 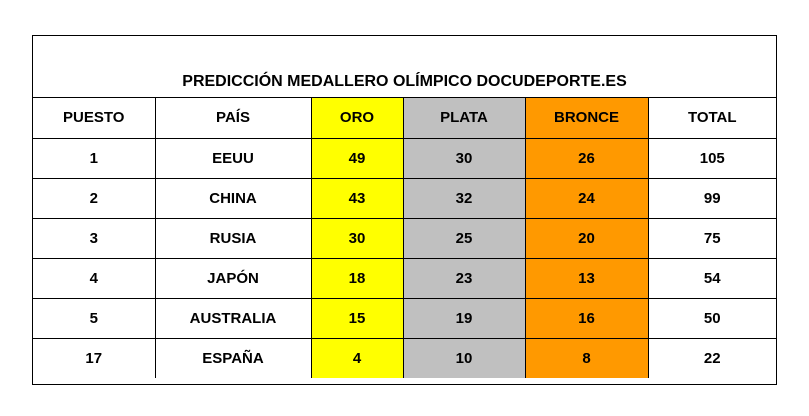 I want to click on header-row: PUESTO PAÍS ORO PLATA BRONCE TOTAL, so click(x=404, y=118).